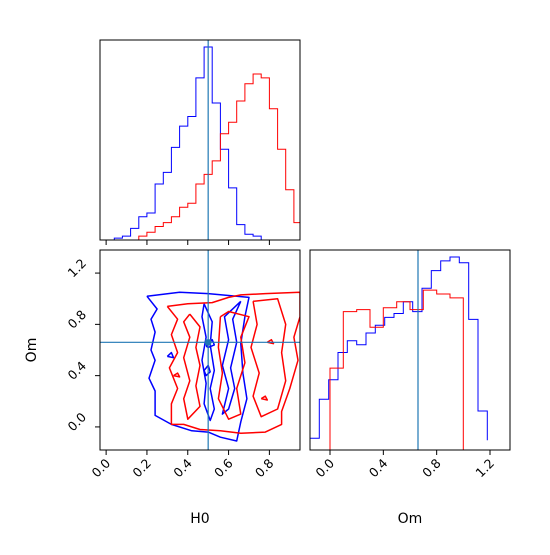 This screenshot has height=555, width=550. I want to click on y-axis-label-om: Om, so click(32, 350).